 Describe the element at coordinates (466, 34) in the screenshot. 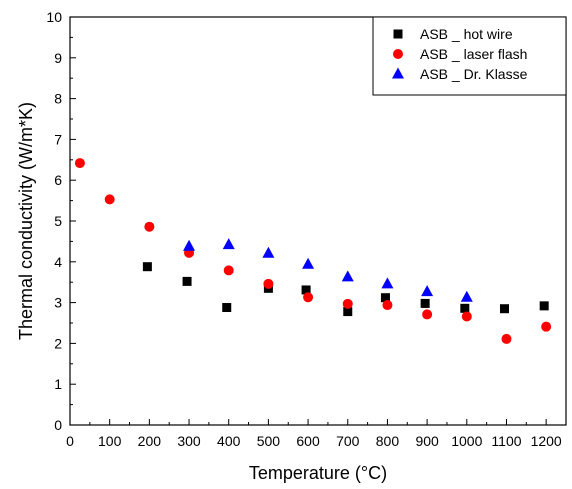

I see `legend-label: ASB _ hot wire` at that location.